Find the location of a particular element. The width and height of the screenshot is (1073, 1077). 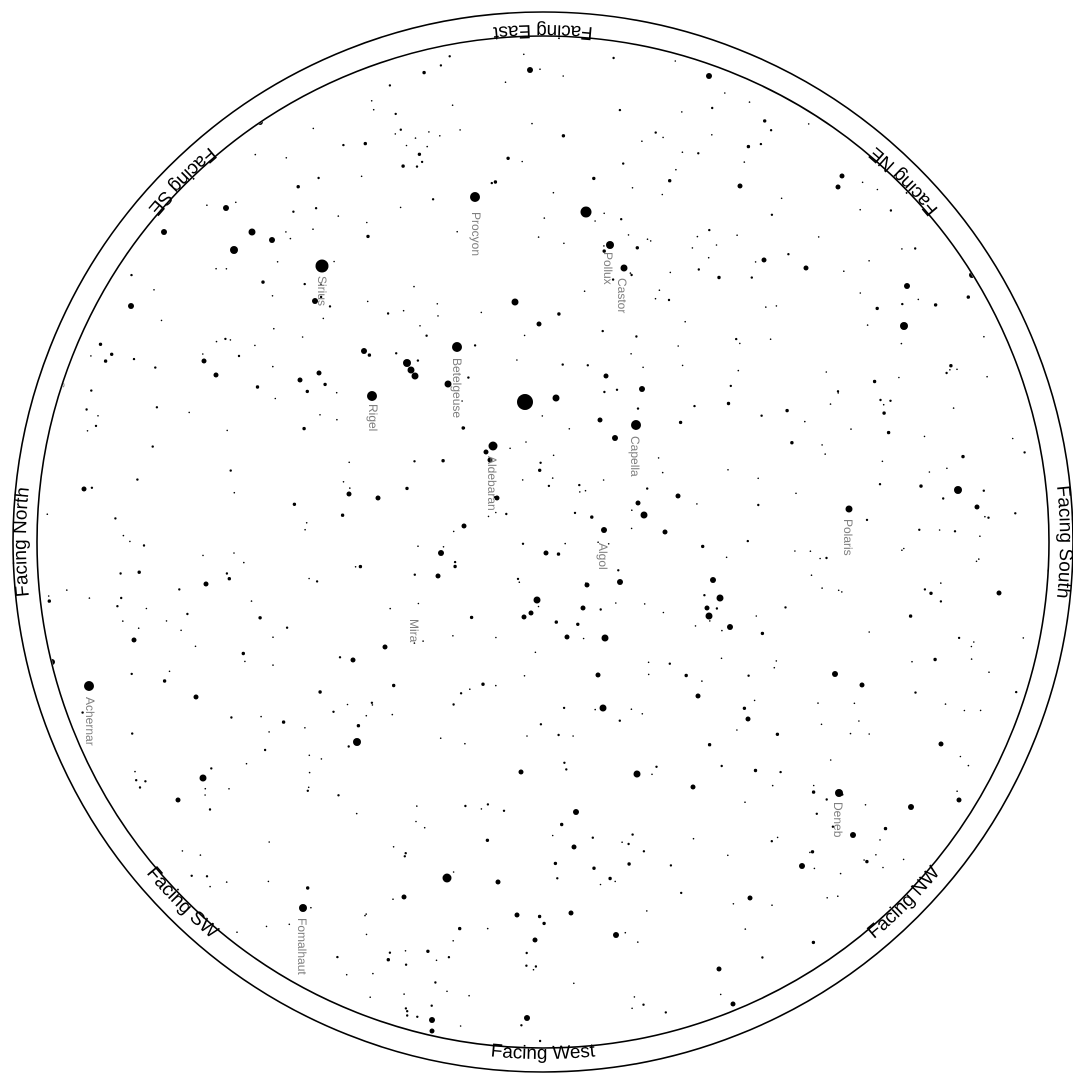

star-betelgeuse is located at coordinates (457, 347).